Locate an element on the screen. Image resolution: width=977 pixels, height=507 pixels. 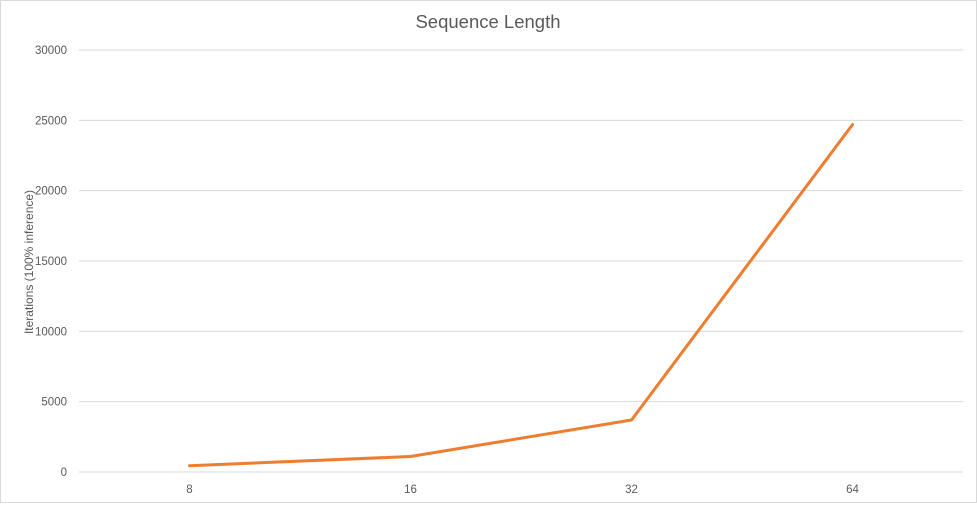
x-tick-label: 64 is located at coordinates (852, 490).